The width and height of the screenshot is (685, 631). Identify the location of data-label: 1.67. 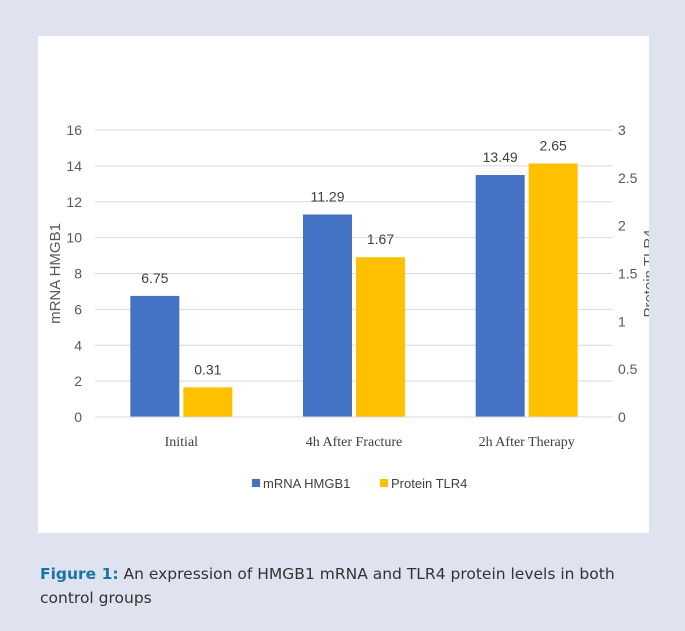
(380, 239).